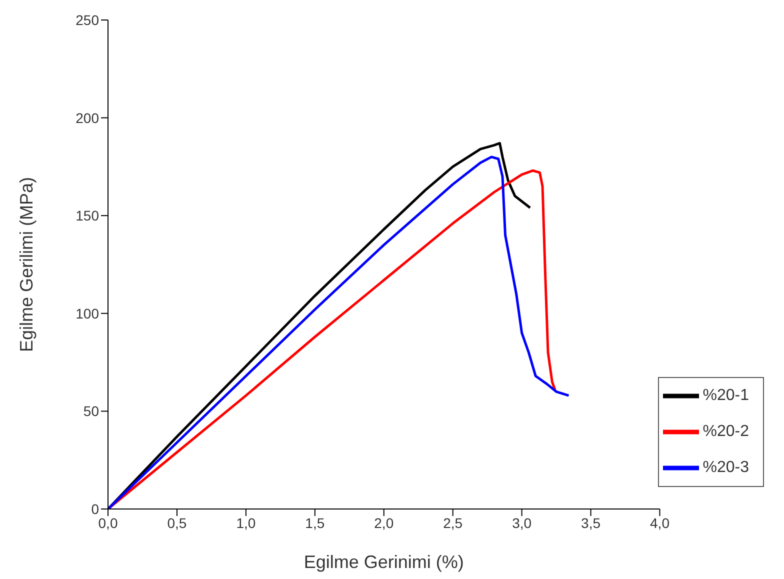 This screenshot has width=784, height=579. Describe the element at coordinates (591, 522) in the screenshot. I see `x-tick-label: 3,5` at that location.